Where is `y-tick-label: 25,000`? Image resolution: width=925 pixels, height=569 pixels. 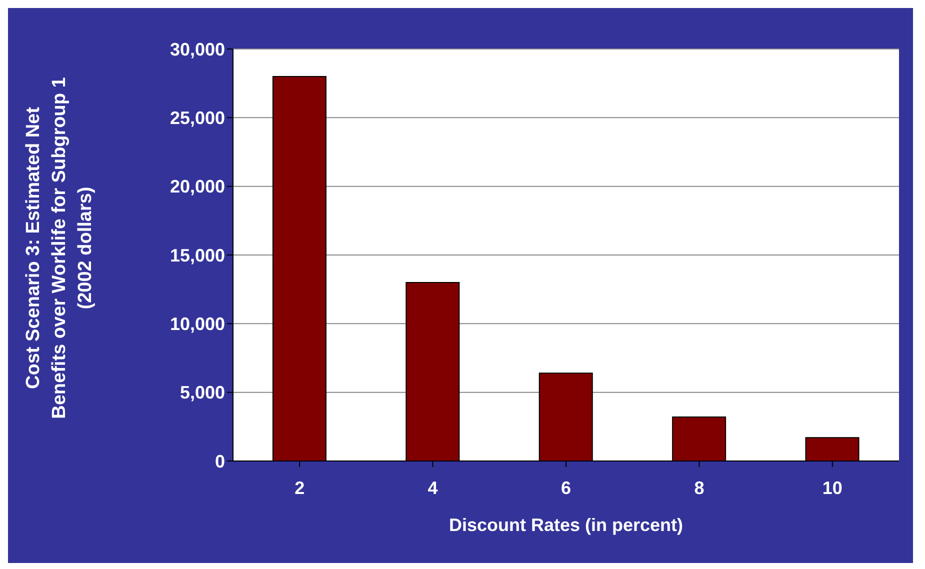
y-tick-label: 25,000 is located at coordinates (197, 118).